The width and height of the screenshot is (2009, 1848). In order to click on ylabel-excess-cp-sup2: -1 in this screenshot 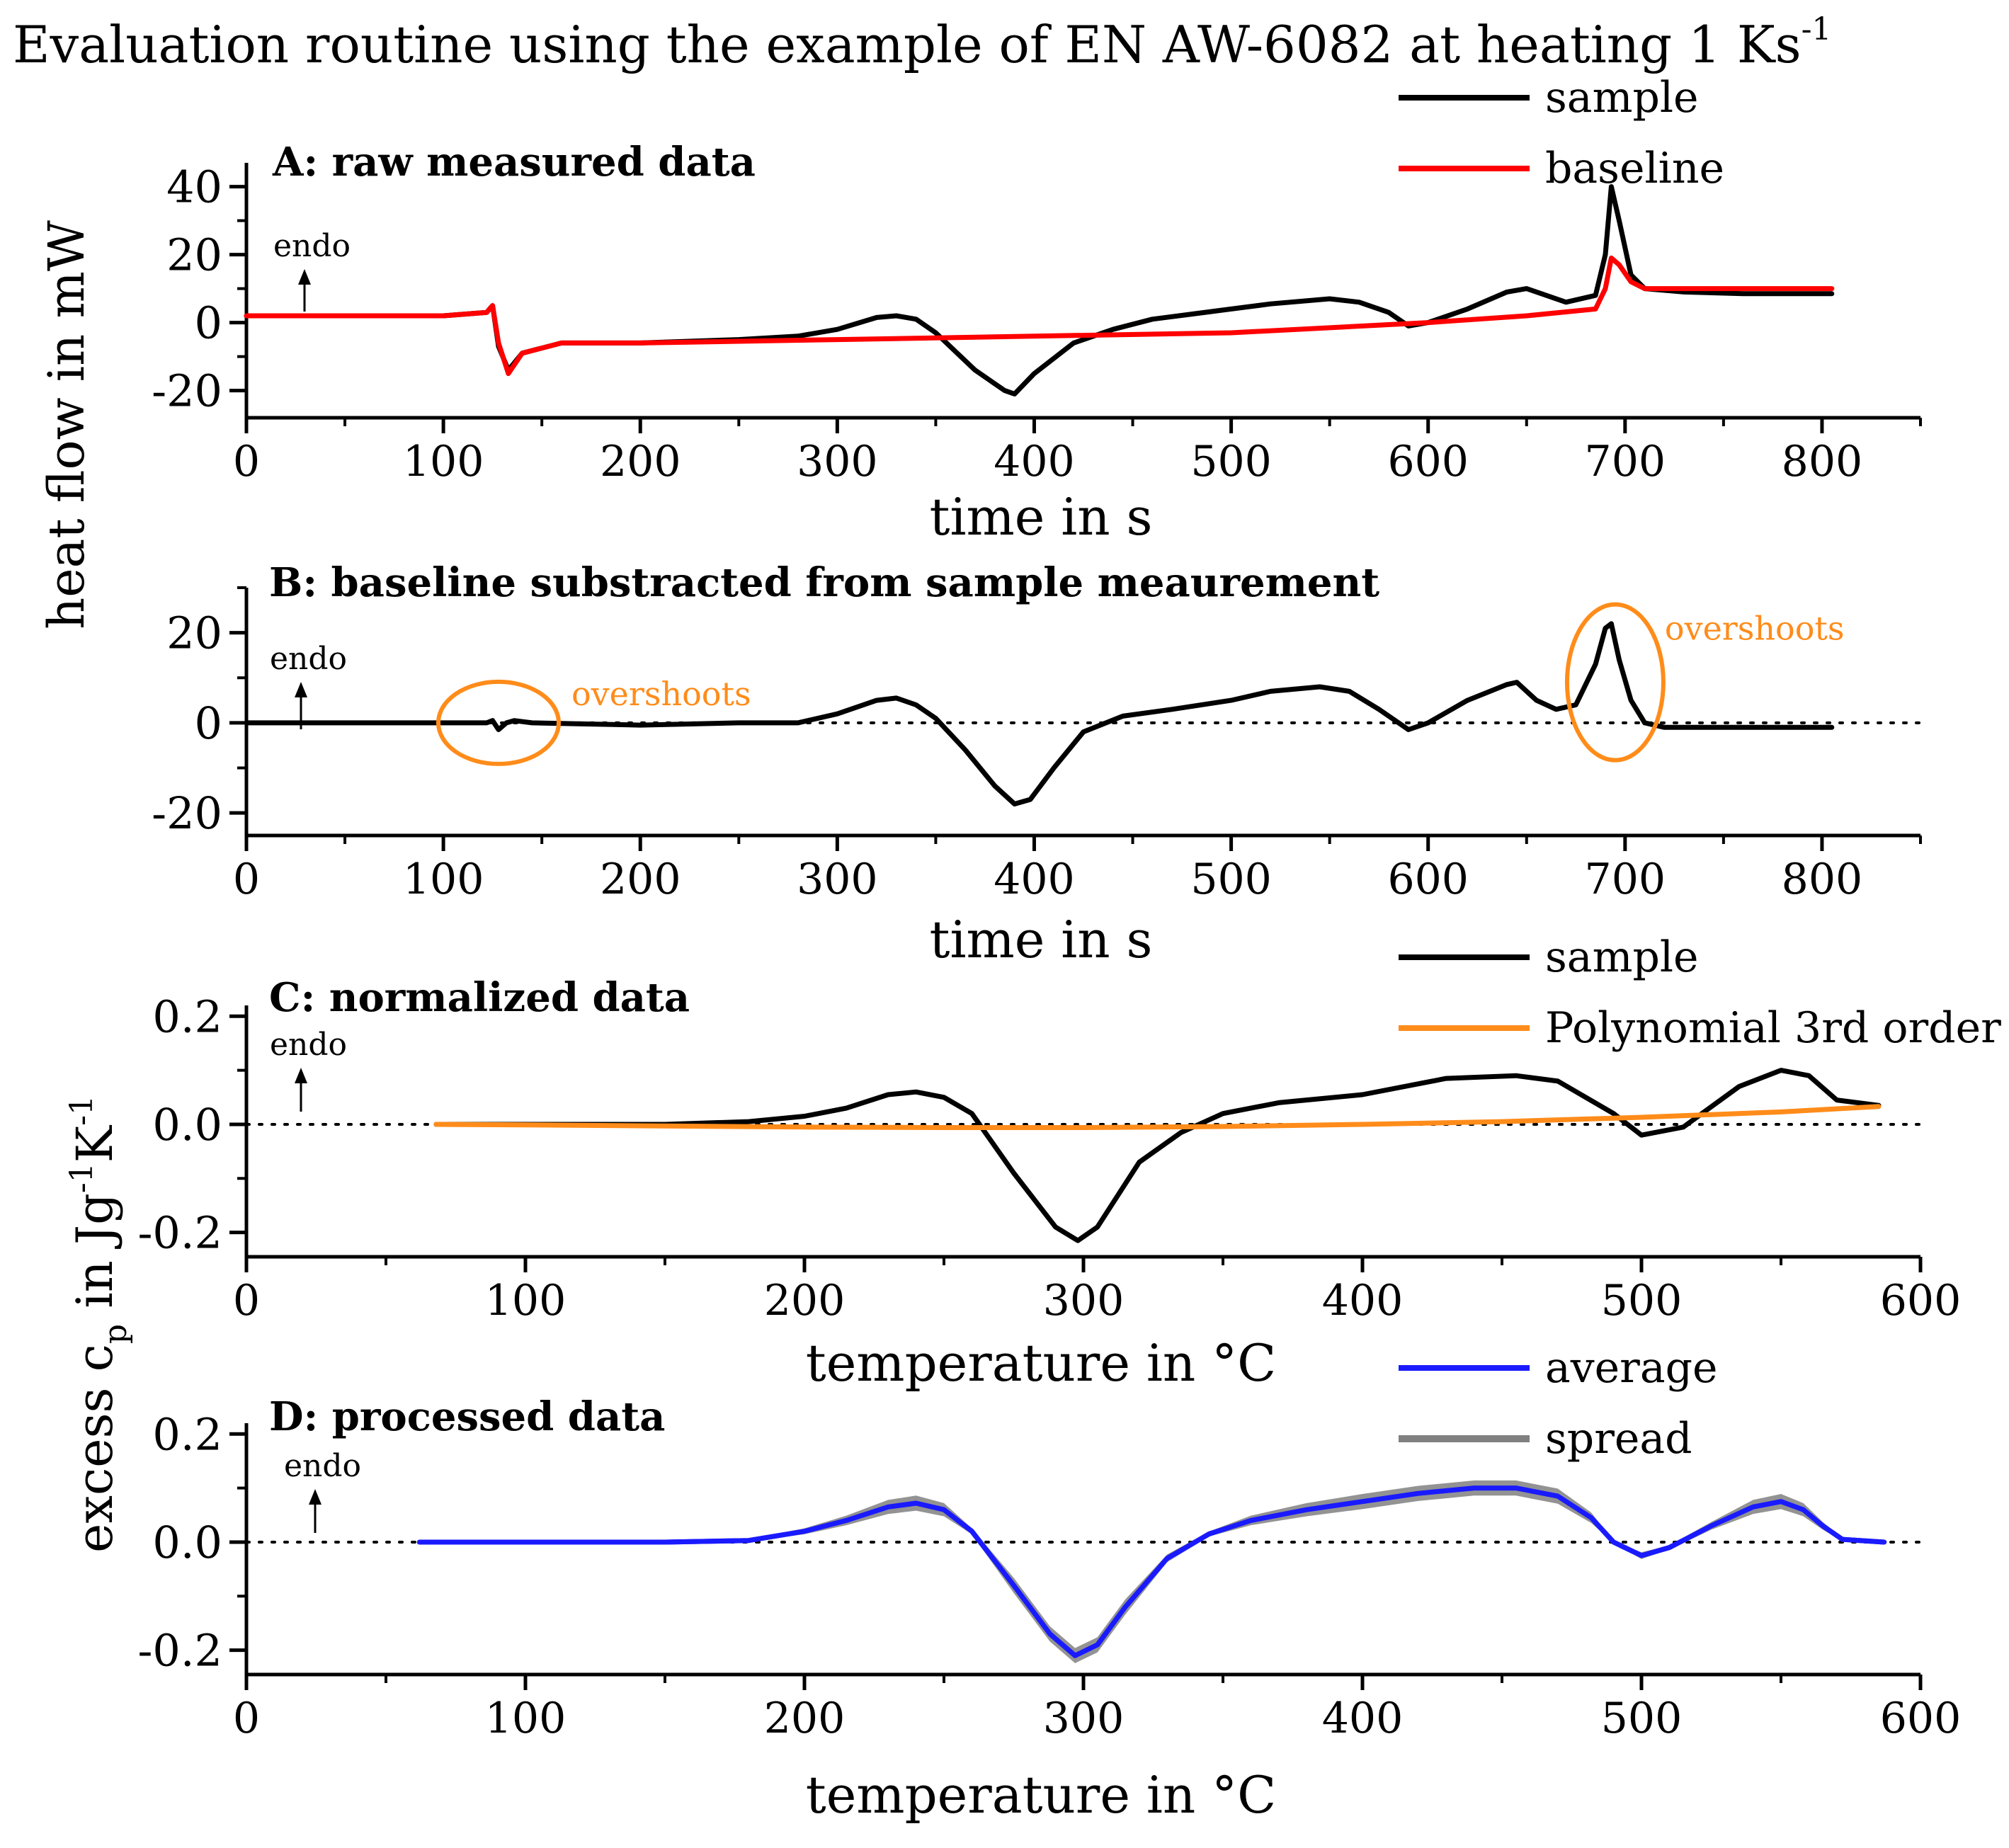, I will do `click(82, 1111)`.